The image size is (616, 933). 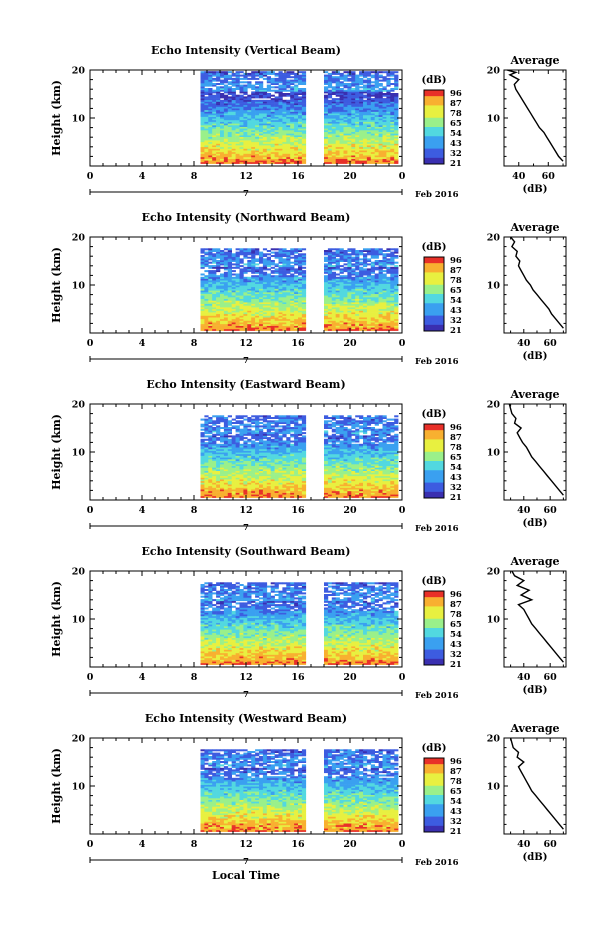 What do you see at coordinates (402, 176) in the screenshot?
I see `x-tick-label: 0` at bounding box center [402, 176].